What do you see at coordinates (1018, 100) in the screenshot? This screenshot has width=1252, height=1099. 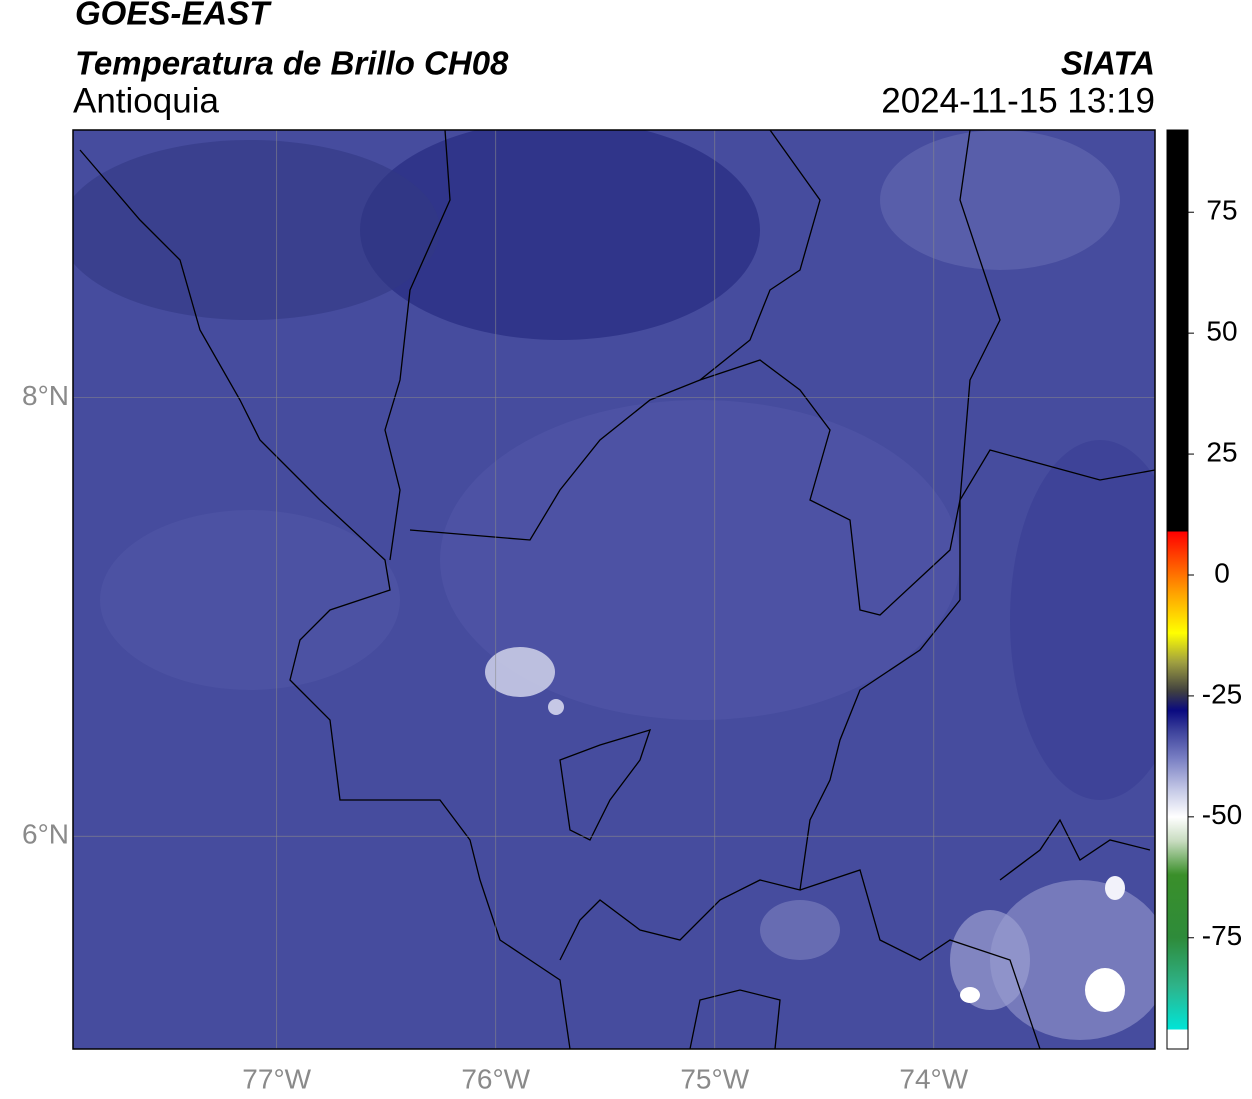 I see `datetime: 2024-11-15 13:19` at bounding box center [1018, 100].